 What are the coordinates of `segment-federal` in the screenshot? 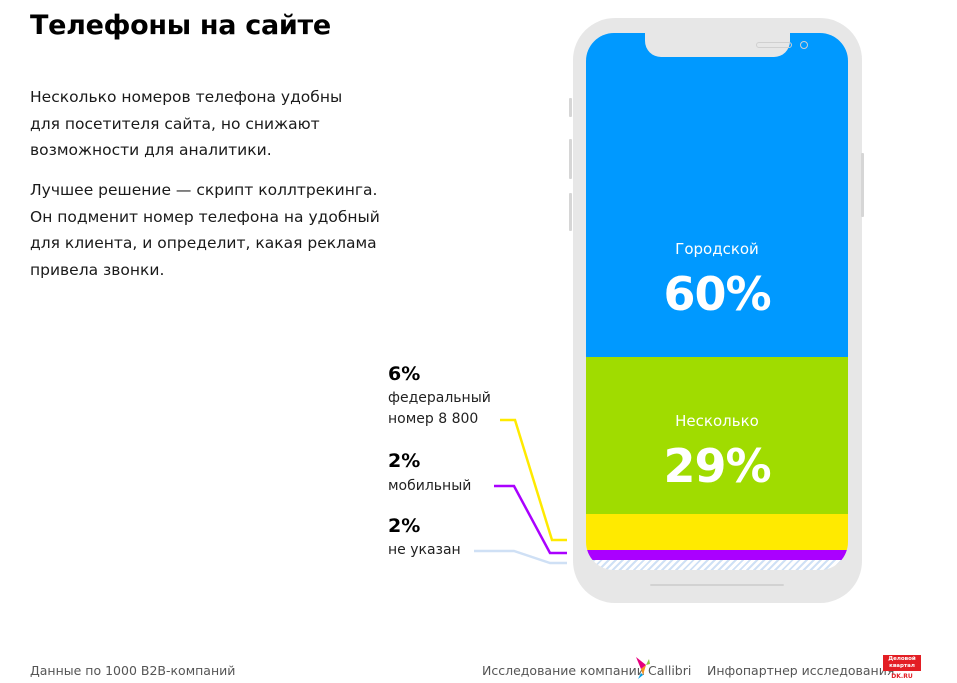 It's located at (717, 532).